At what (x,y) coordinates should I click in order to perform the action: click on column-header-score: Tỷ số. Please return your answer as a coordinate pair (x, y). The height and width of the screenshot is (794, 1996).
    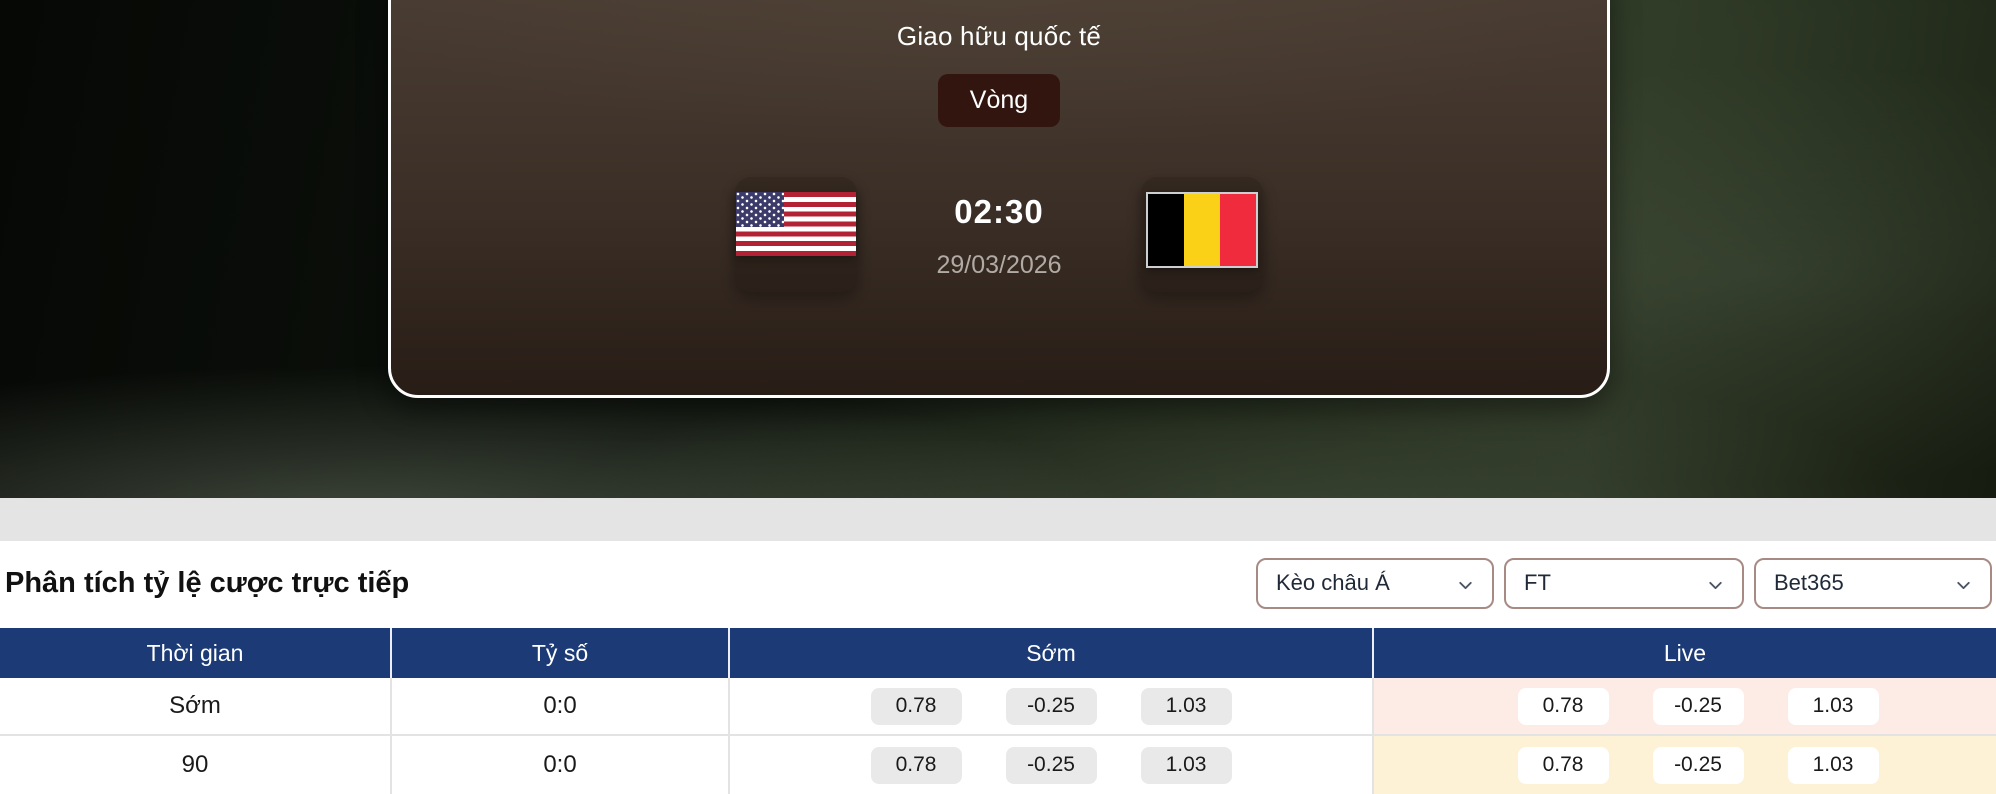
    Looking at the image, I should click on (561, 653).